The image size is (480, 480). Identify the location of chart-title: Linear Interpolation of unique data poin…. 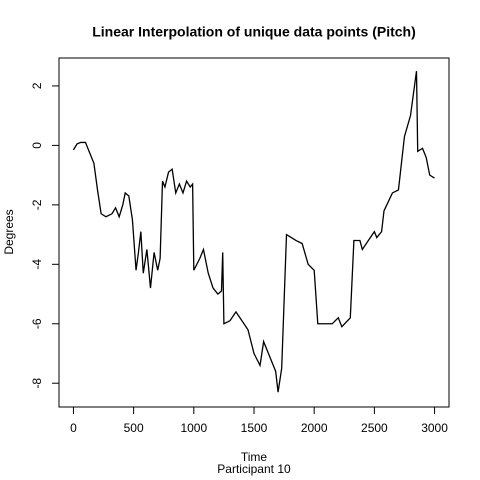
(254, 32).